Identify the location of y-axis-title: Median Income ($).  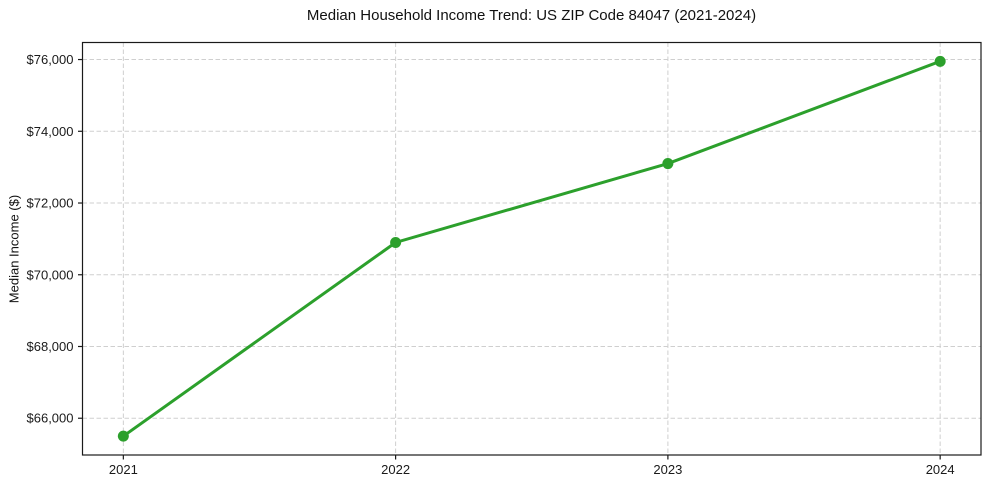
(14, 249).